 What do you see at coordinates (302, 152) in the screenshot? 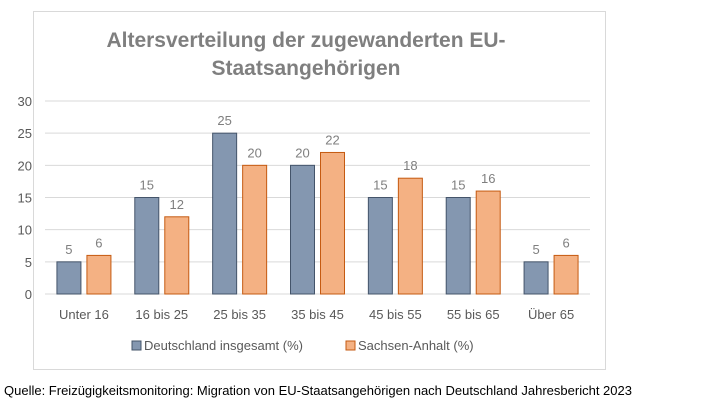
I see `data-label-deutschland-4: 20` at bounding box center [302, 152].